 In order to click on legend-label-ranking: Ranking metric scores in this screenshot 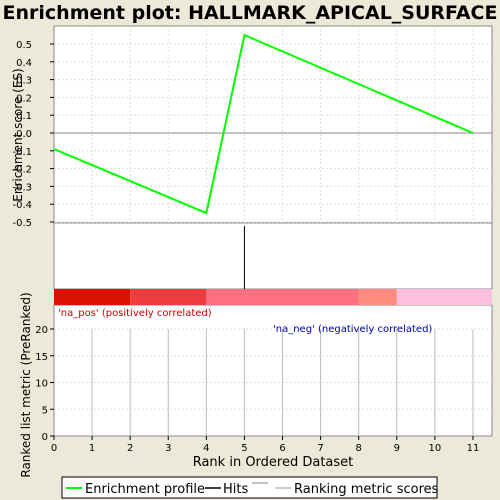, I will do `click(366, 489)`.